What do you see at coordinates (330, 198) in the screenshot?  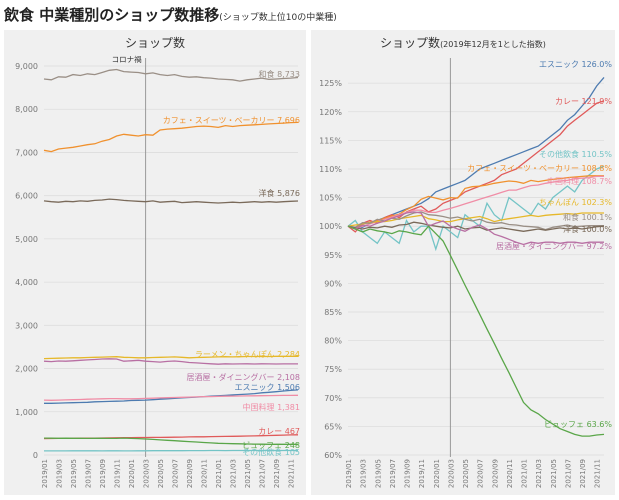 I see `y-tick-label: 105%` at bounding box center [330, 198].